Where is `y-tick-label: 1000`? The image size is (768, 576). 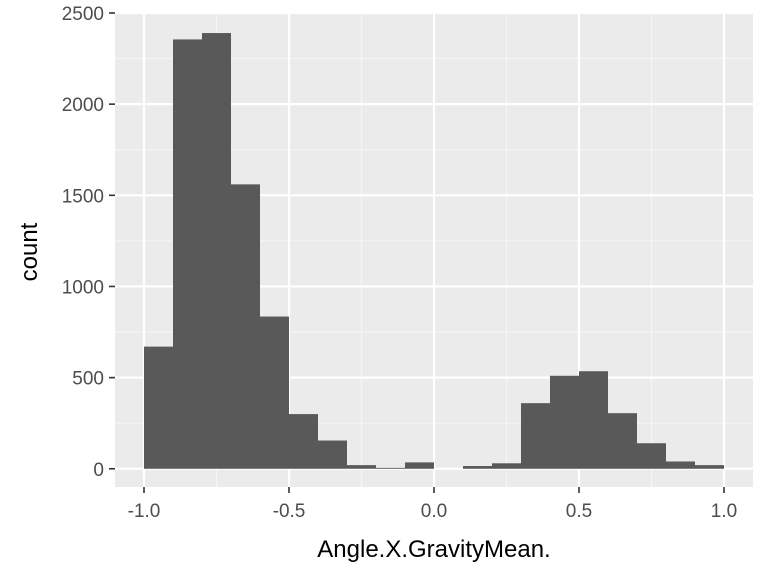
y-tick-label: 1000 is located at coordinates (83, 287).